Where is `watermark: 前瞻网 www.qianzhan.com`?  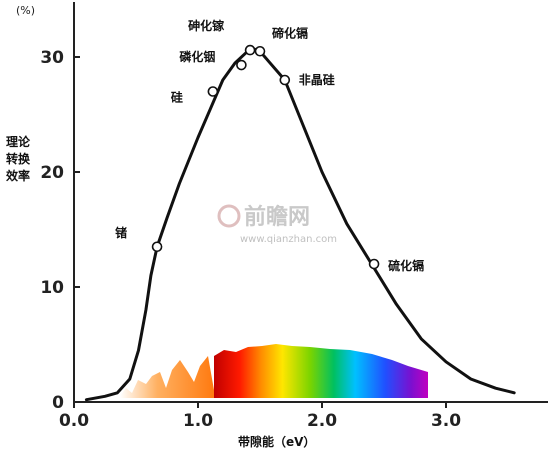 watermark: 前瞻网 www.qianzhan.com is located at coordinates (277, 224).